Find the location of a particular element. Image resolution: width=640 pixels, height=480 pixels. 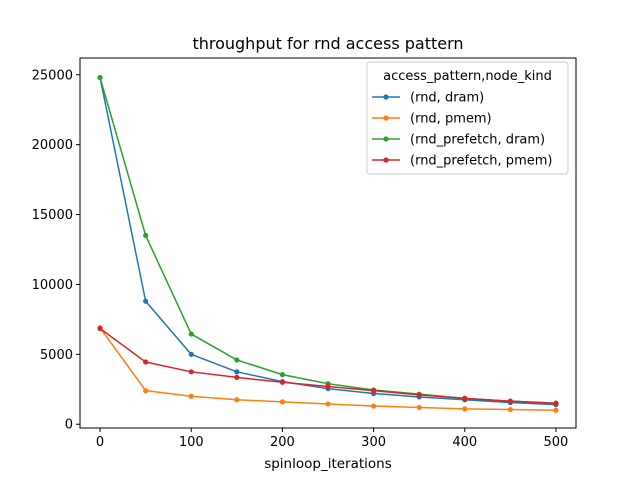

x-tick-label: 0 is located at coordinates (100, 442).